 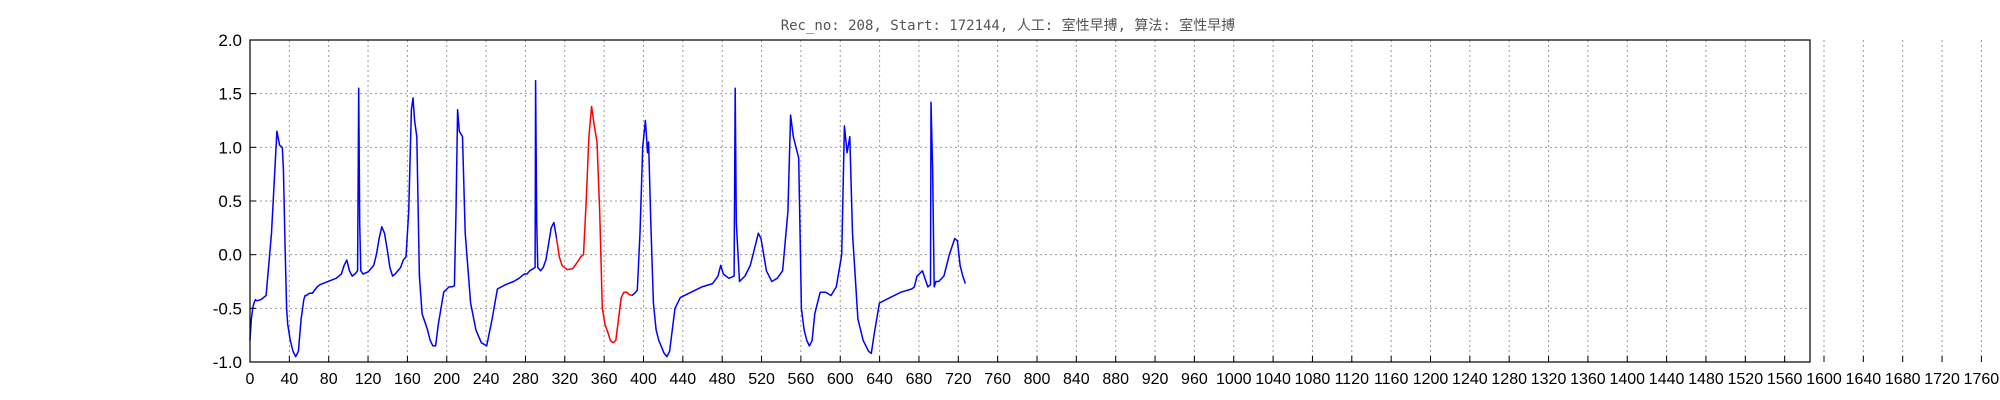 I want to click on x-tick-label: 1160, so click(x=1391, y=379).